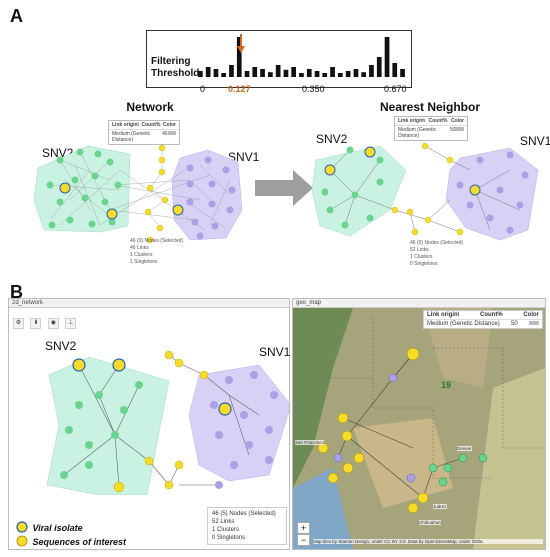 The height and width of the screenshot is (557, 550). What do you see at coordinates (301, 57) in the screenshot?
I see `histogram-bars` at bounding box center [301, 57].